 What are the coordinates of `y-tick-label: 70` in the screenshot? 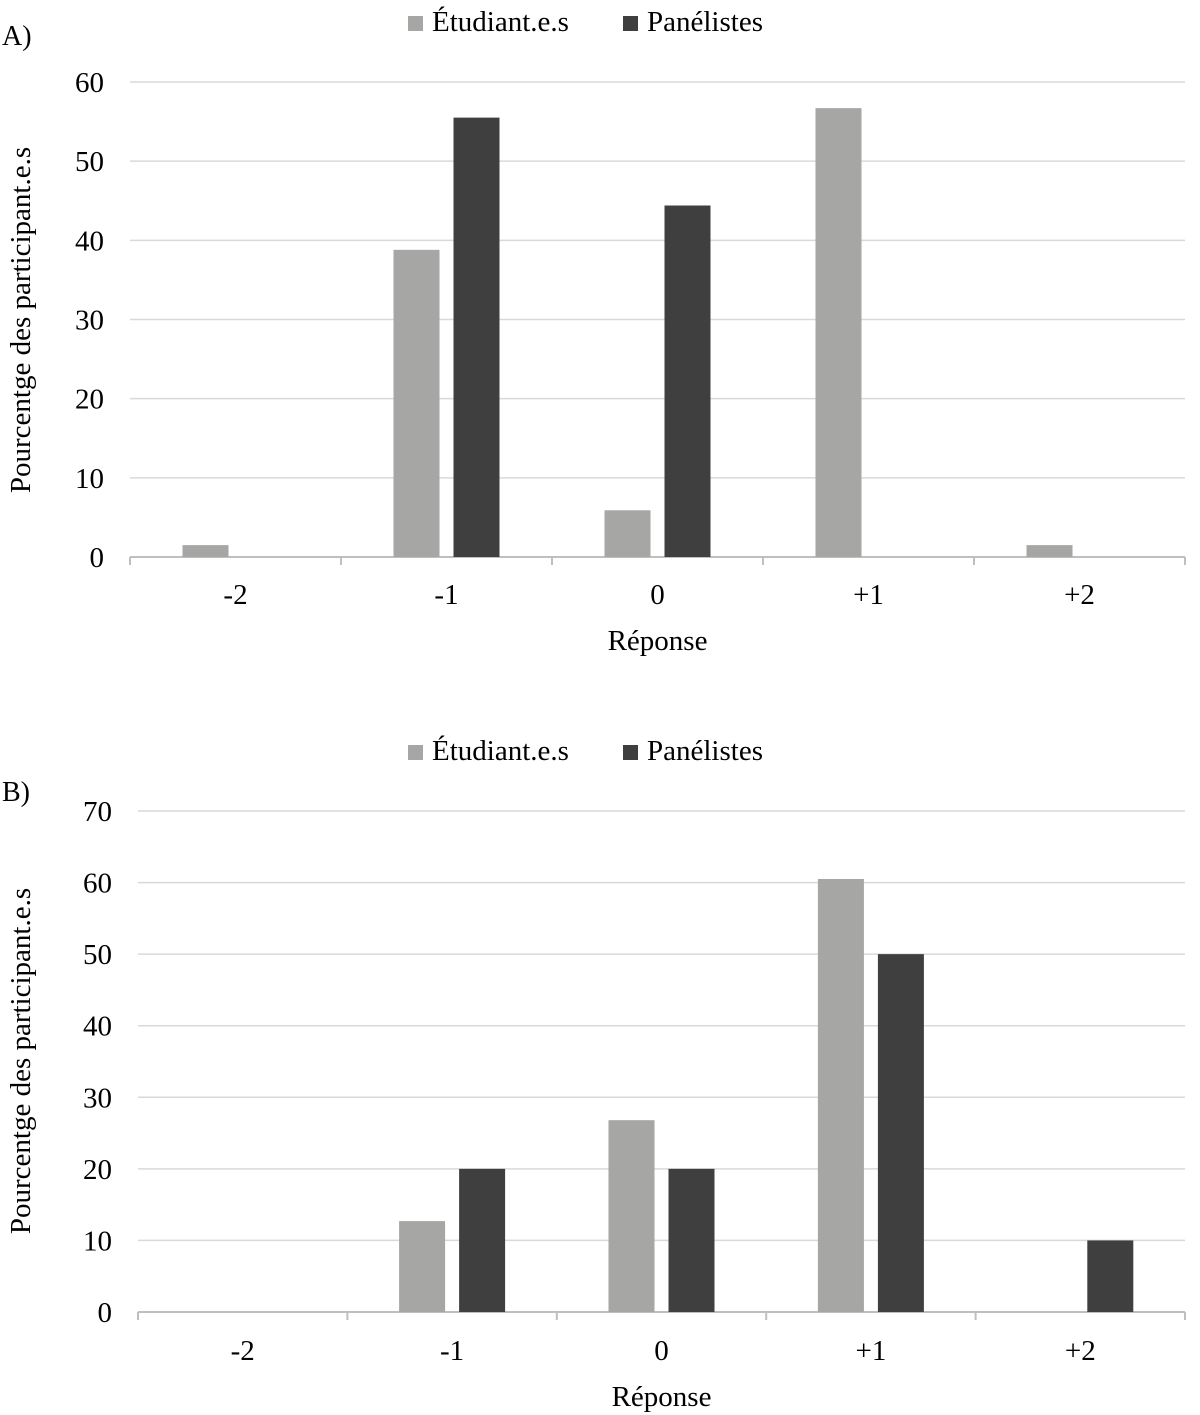 It's located at (97, 812).